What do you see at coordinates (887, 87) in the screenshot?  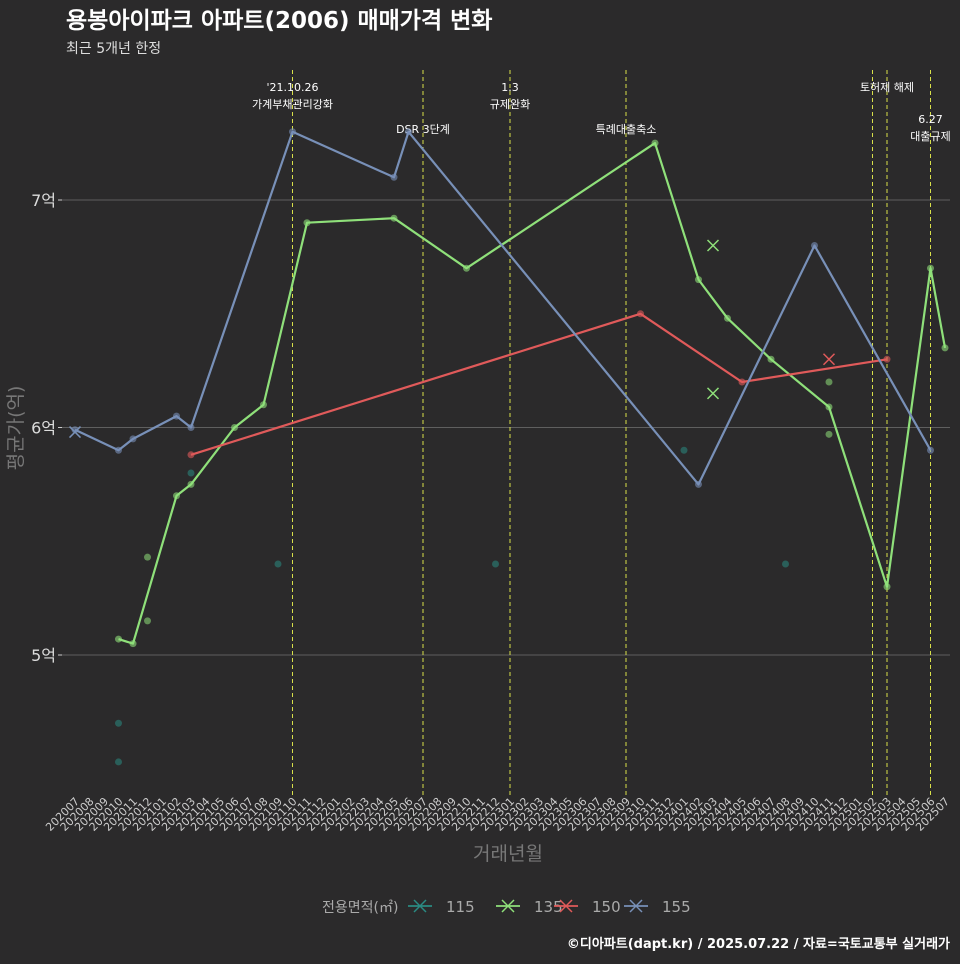 I see `event-label: 토허제 해제` at bounding box center [887, 87].